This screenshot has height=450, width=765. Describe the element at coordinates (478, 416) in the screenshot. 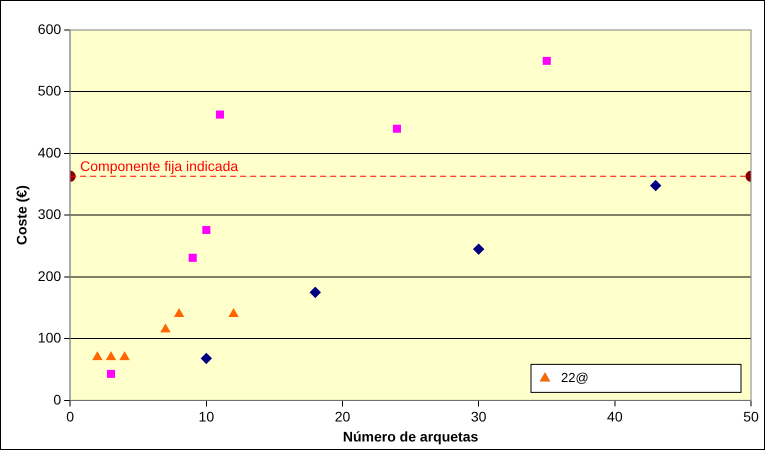

I see `x-tick-label: 30` at that location.